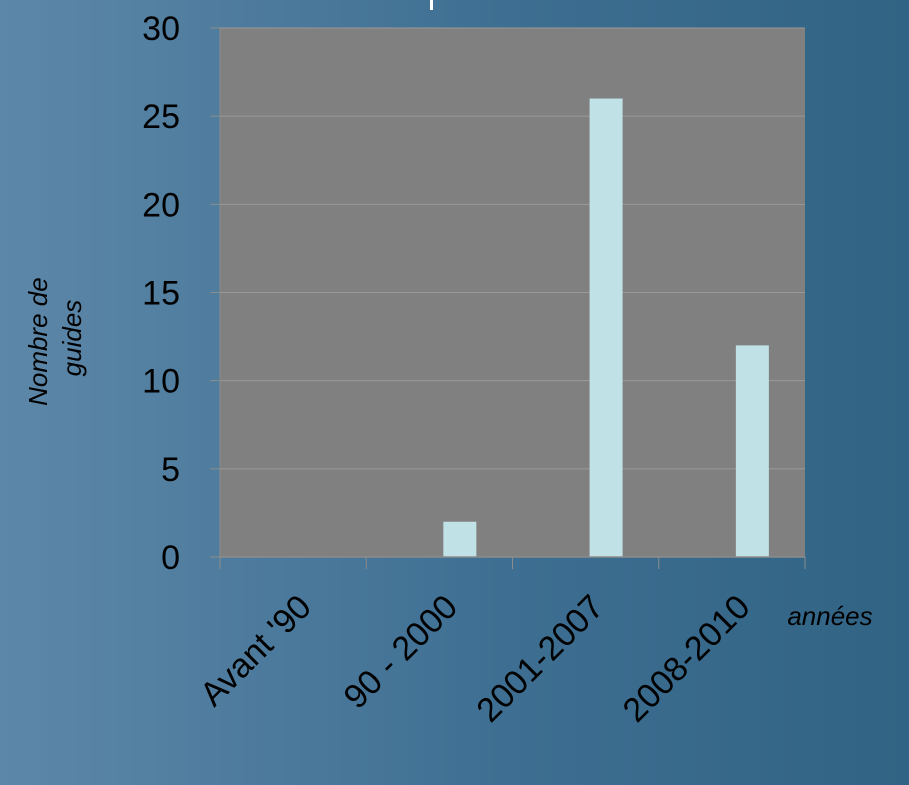 The image size is (909, 785). I want to click on x-tick-label: 2001-2007, so click(540, 659).